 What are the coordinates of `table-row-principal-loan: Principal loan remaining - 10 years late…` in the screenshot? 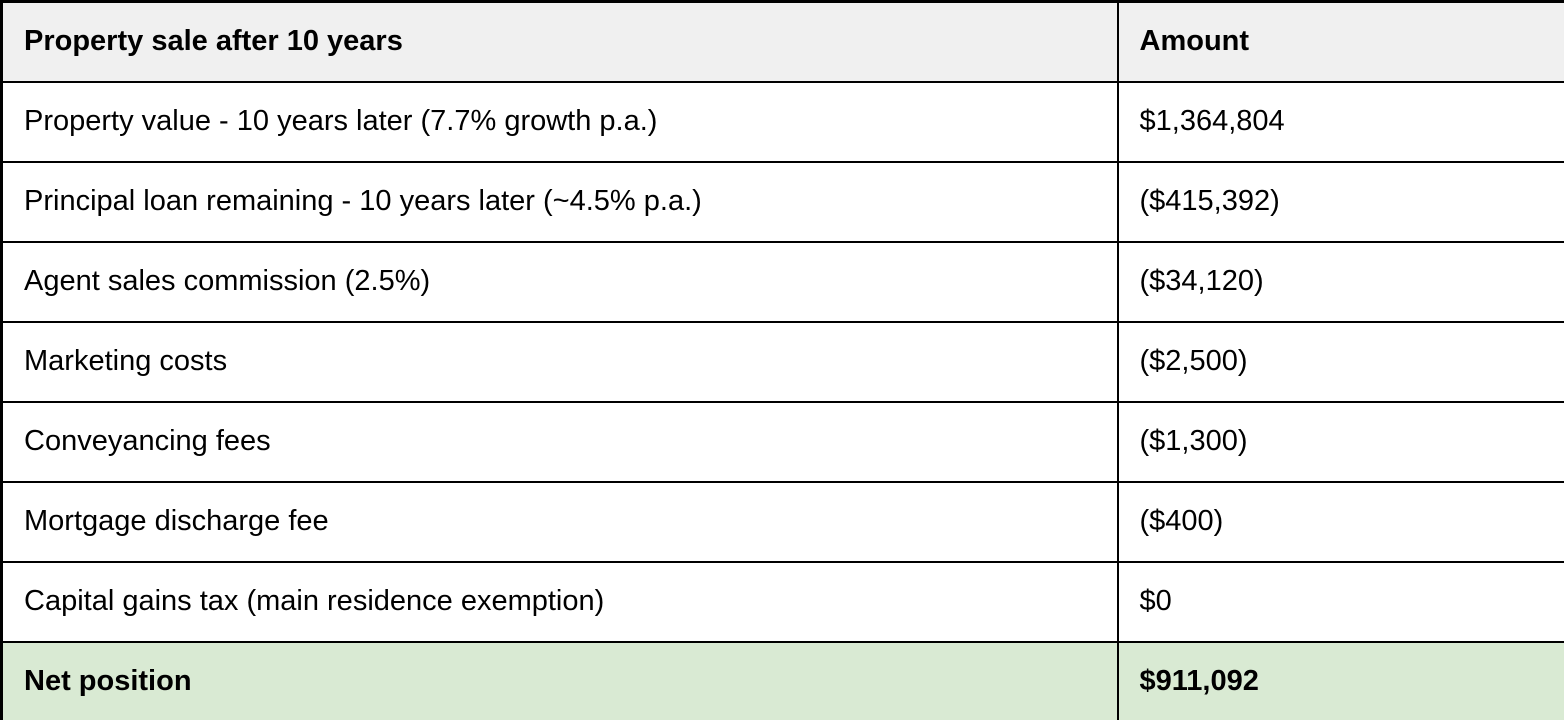 It's located at (782, 201).